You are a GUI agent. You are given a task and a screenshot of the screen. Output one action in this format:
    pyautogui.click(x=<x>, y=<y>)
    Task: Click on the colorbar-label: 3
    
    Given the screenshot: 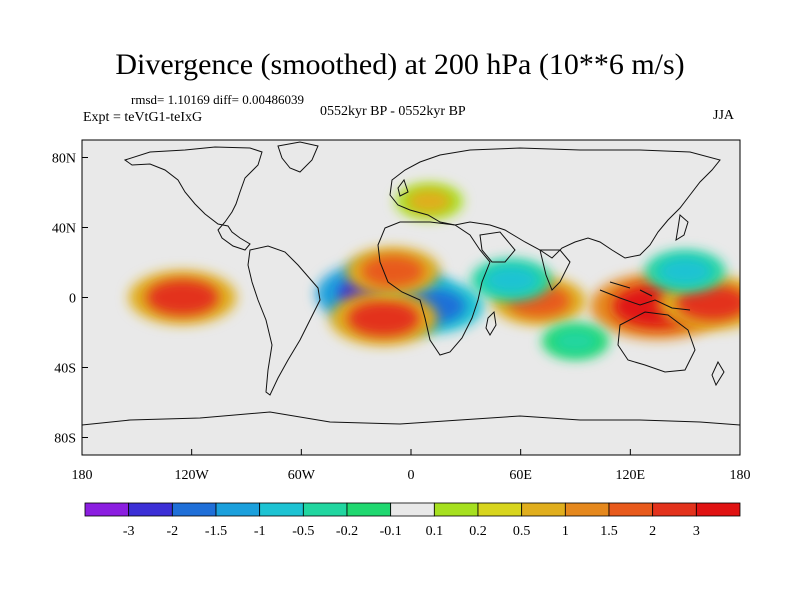 What is the action you would take?
    pyautogui.click(x=696, y=531)
    